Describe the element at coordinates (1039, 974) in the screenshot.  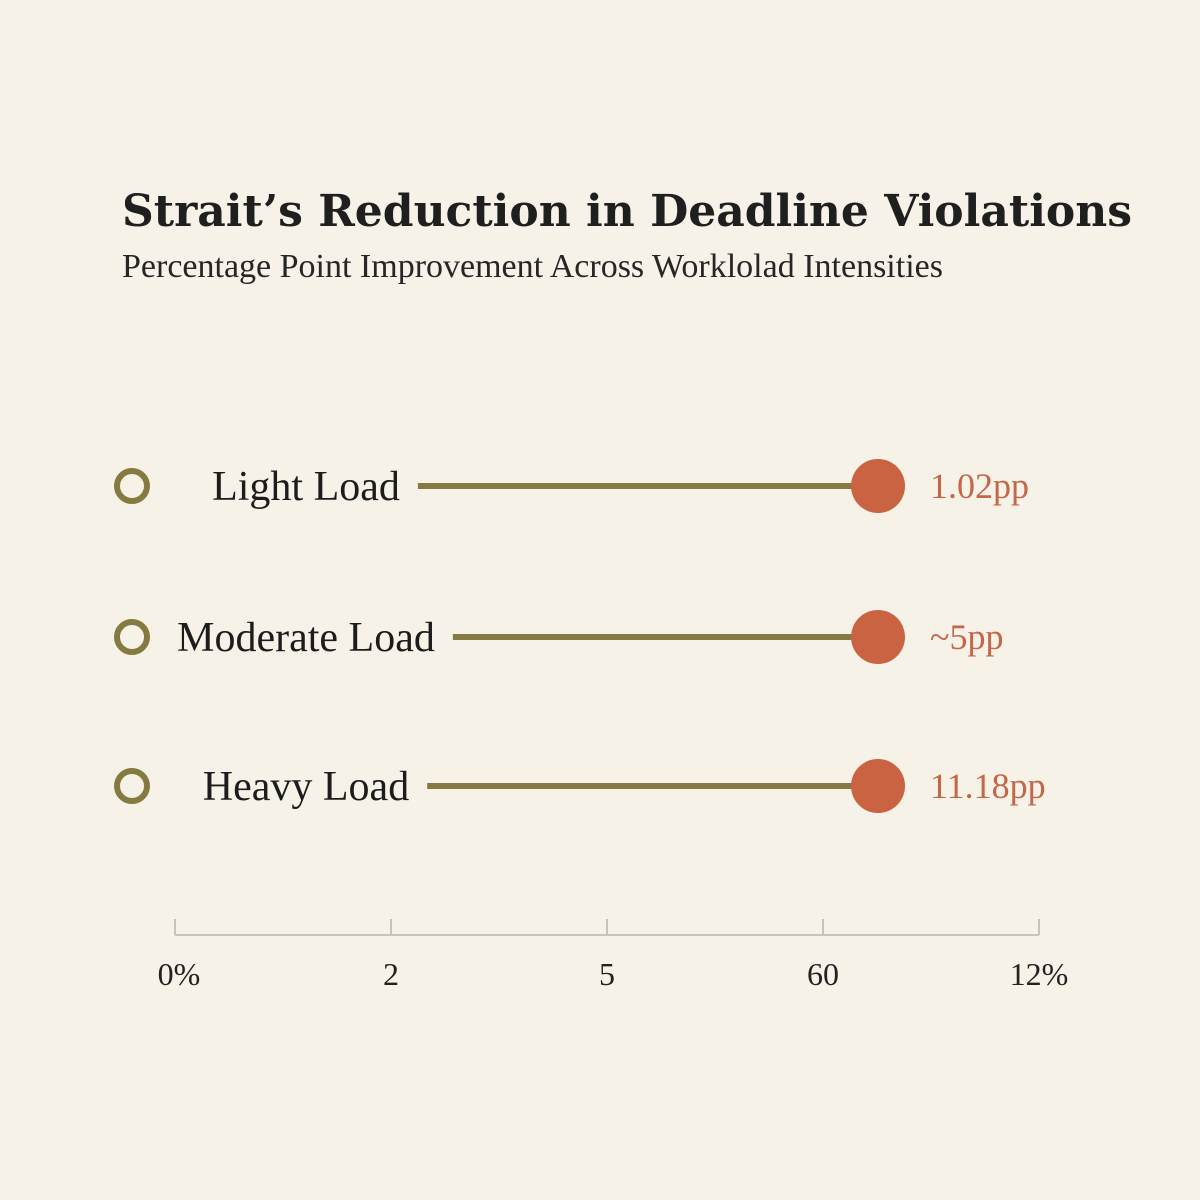
I see `x-tick-label: 12%` at that location.